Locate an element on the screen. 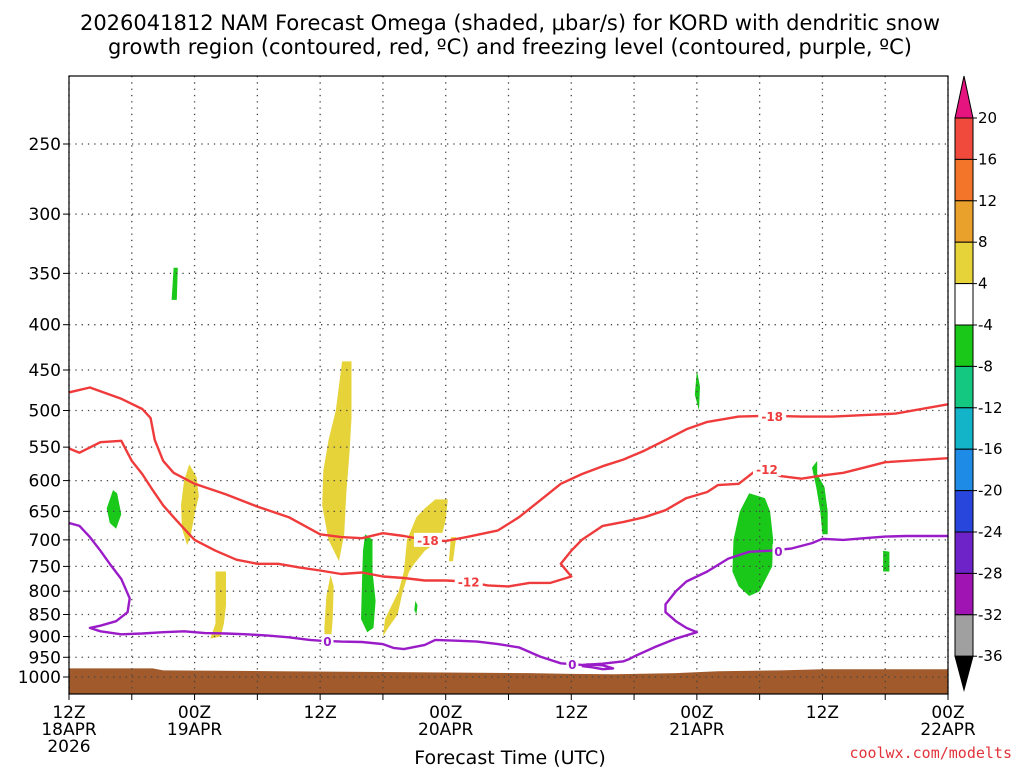  x-tick-label: 18APR is located at coordinates (69, 730).